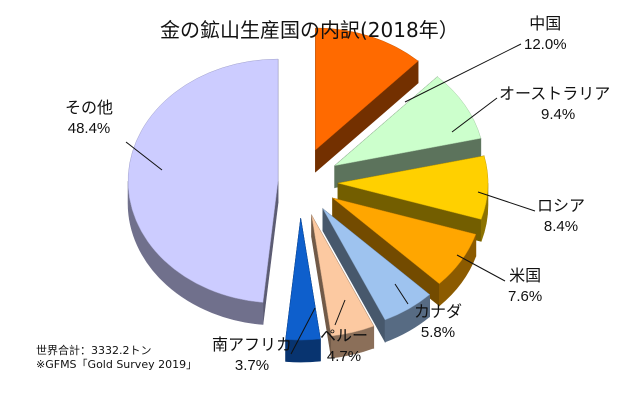 The image size is (625, 409). Describe the element at coordinates (144, 156) in the screenshot. I see `leader-line-others` at that location.